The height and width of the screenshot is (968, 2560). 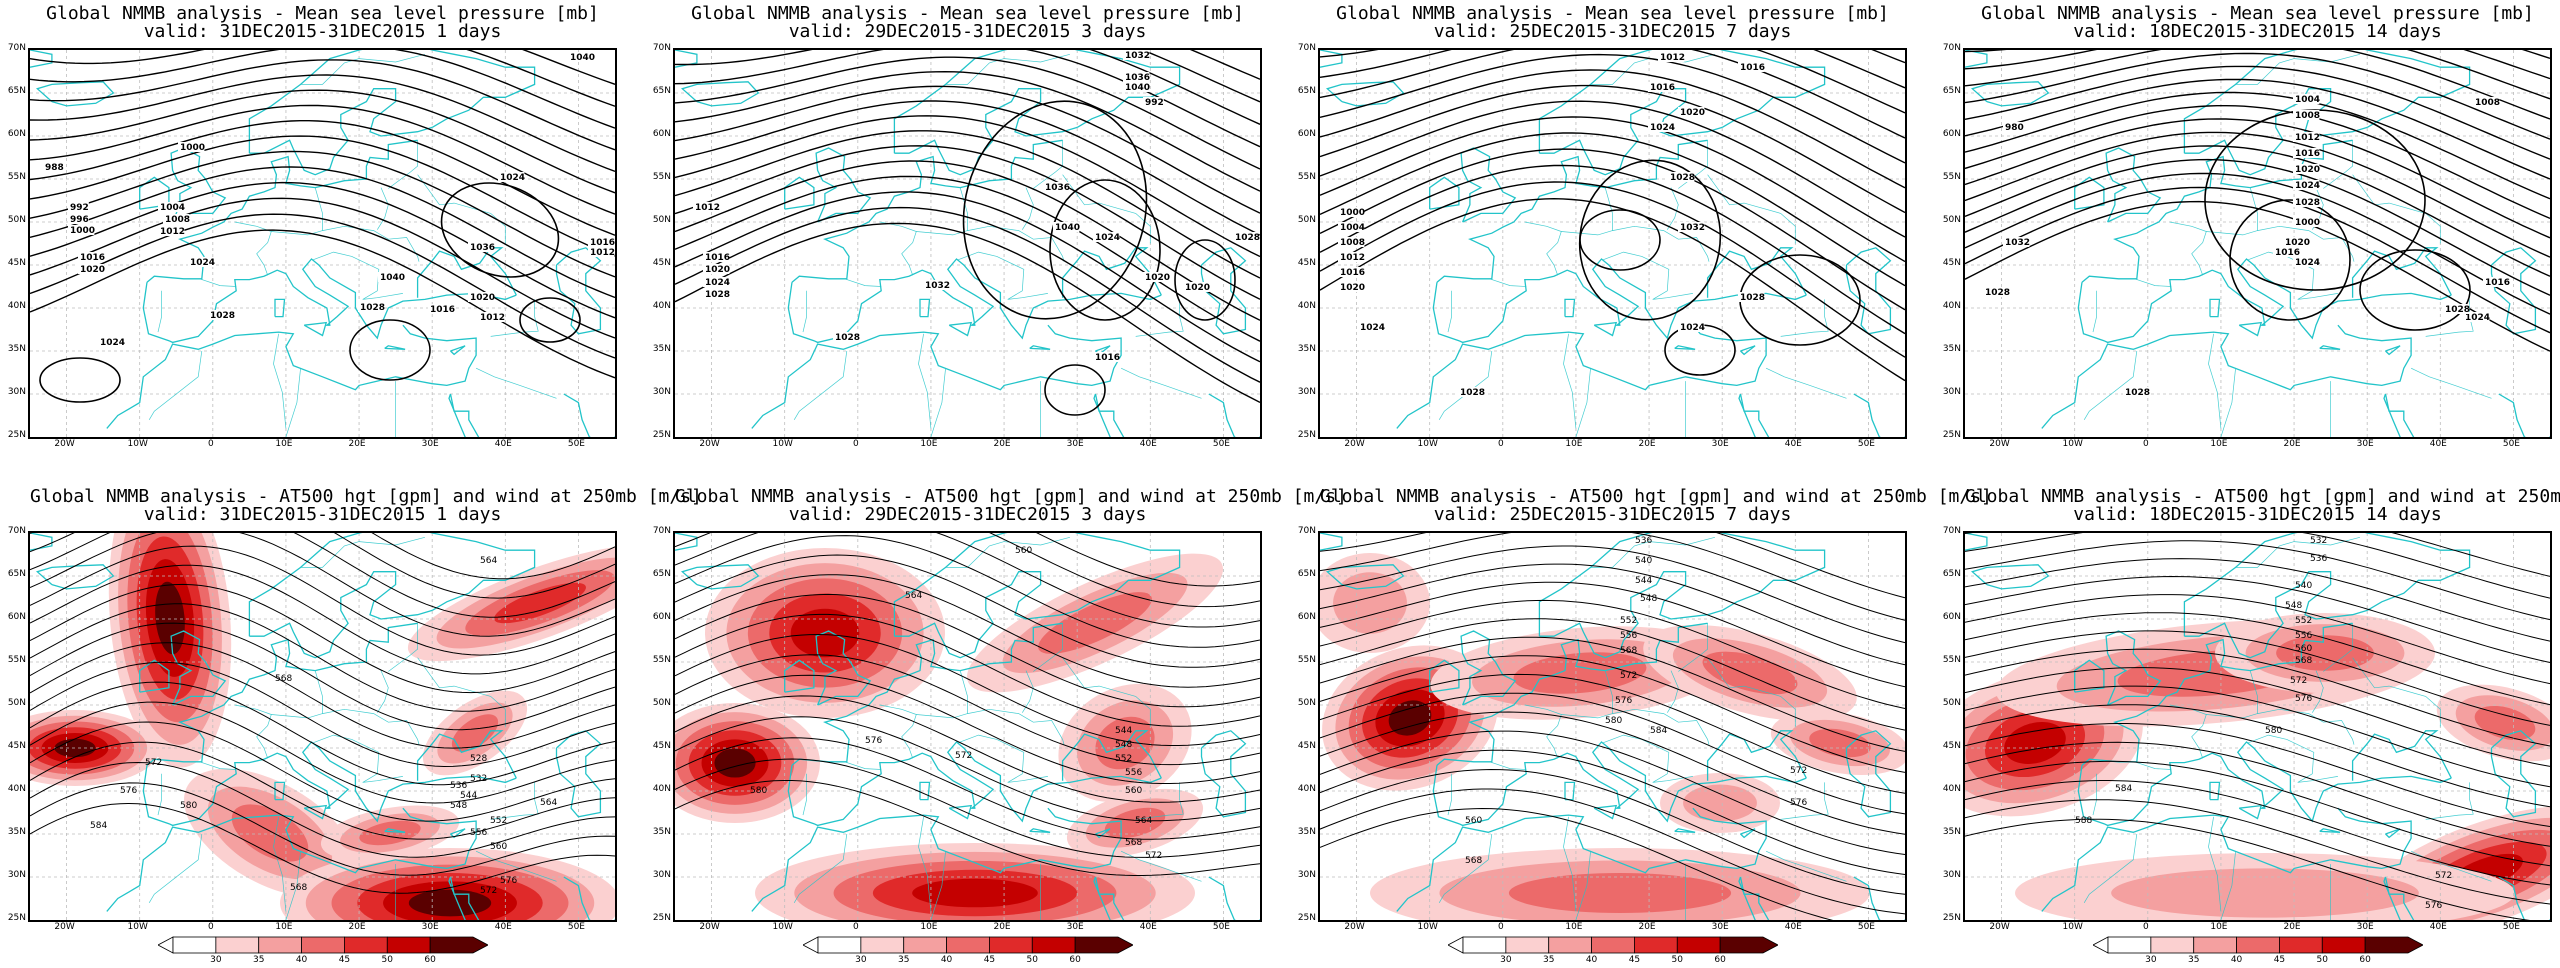 I want to click on contour-label: 1032, so click(x=1136, y=55).